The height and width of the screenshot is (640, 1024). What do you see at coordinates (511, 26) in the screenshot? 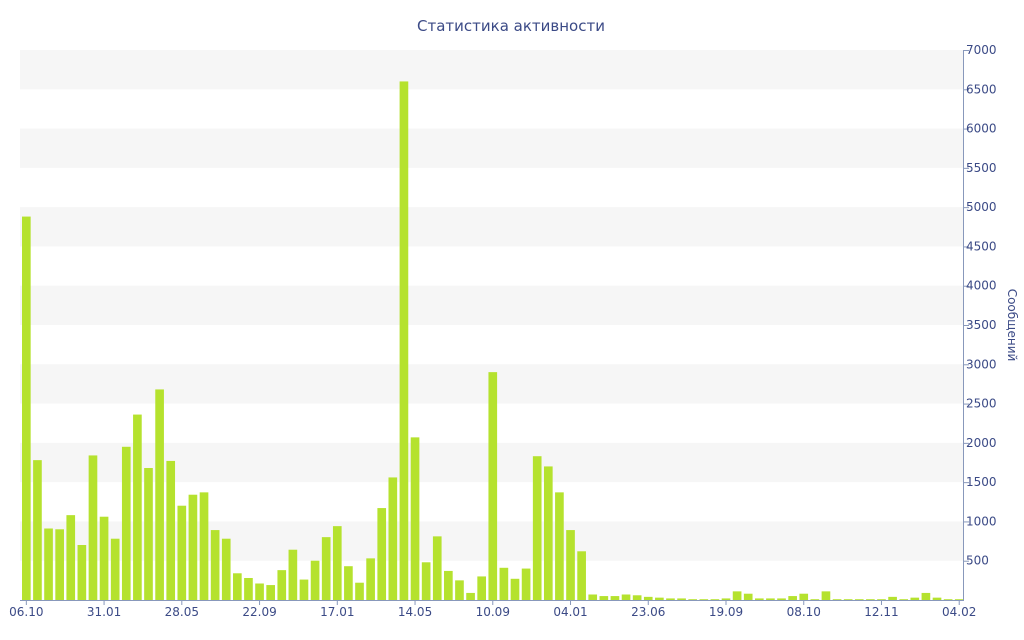
I see `chart-title: Статистика активности` at bounding box center [511, 26].